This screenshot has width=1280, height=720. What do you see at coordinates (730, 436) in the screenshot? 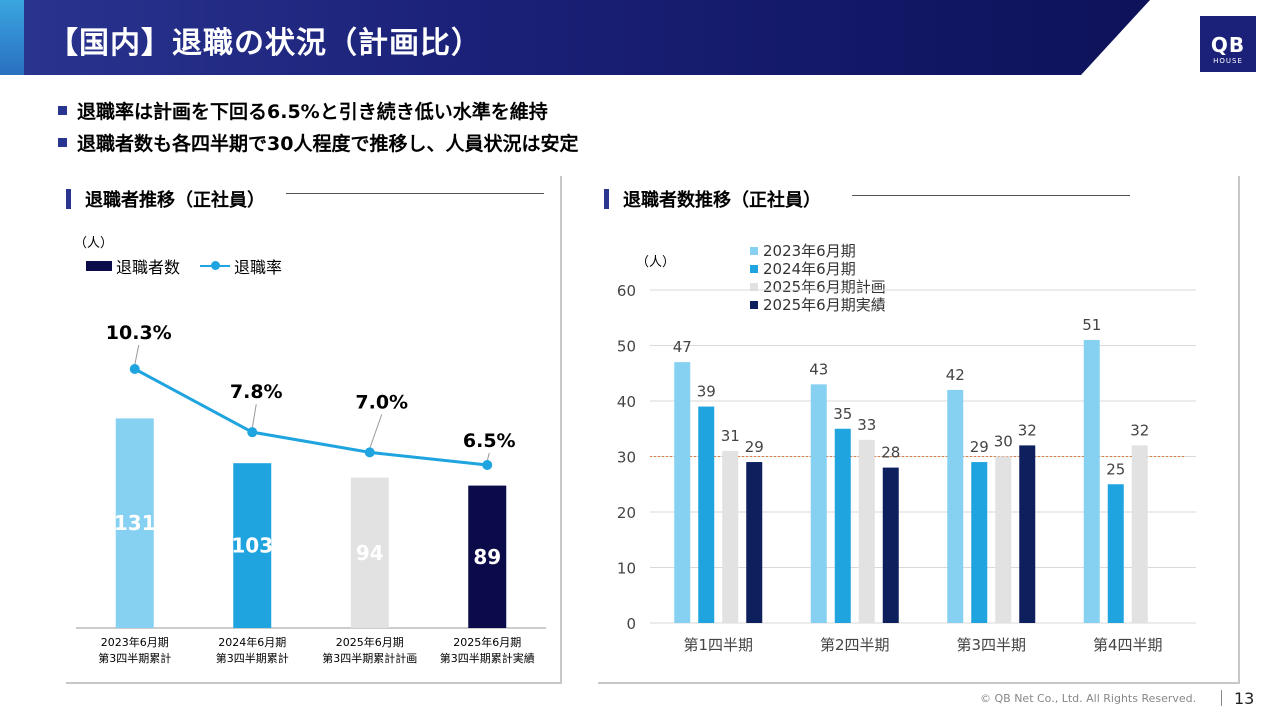
I see `bar-value-label: 31` at bounding box center [730, 436].